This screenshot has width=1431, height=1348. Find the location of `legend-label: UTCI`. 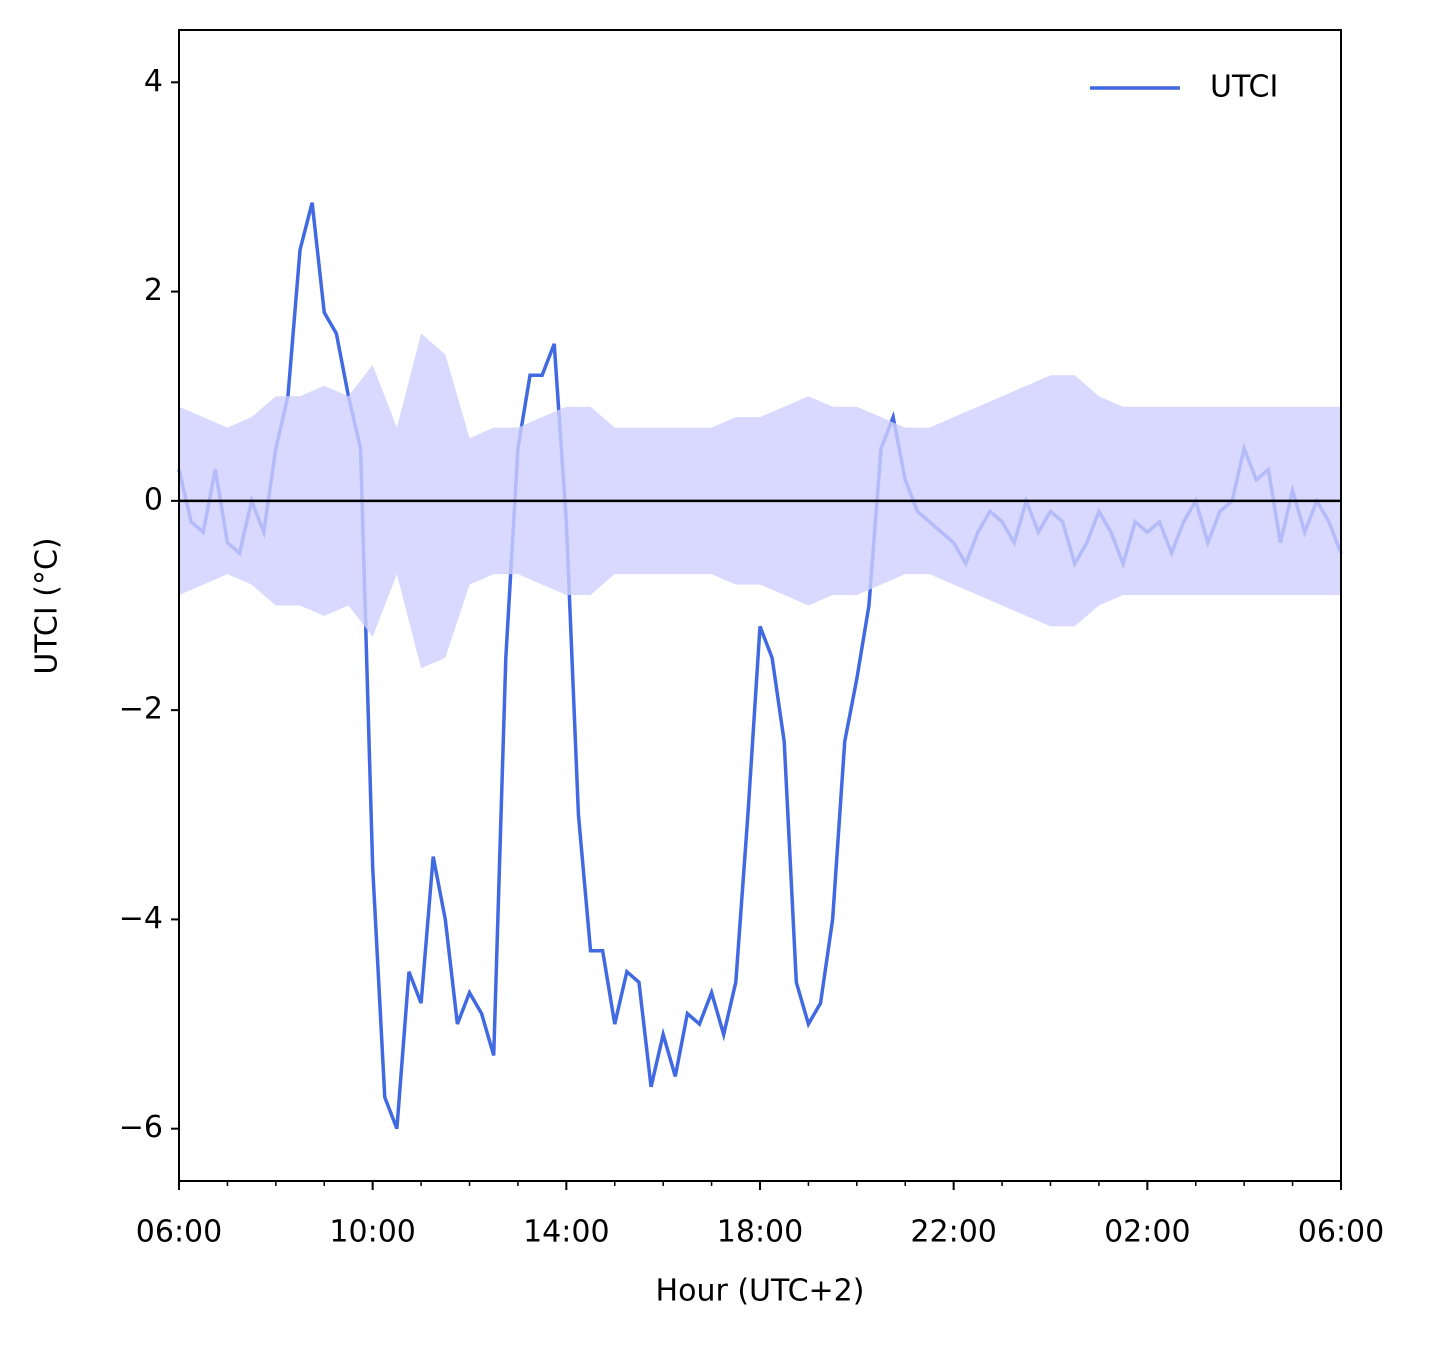

legend-label: UTCI is located at coordinates (1244, 87).